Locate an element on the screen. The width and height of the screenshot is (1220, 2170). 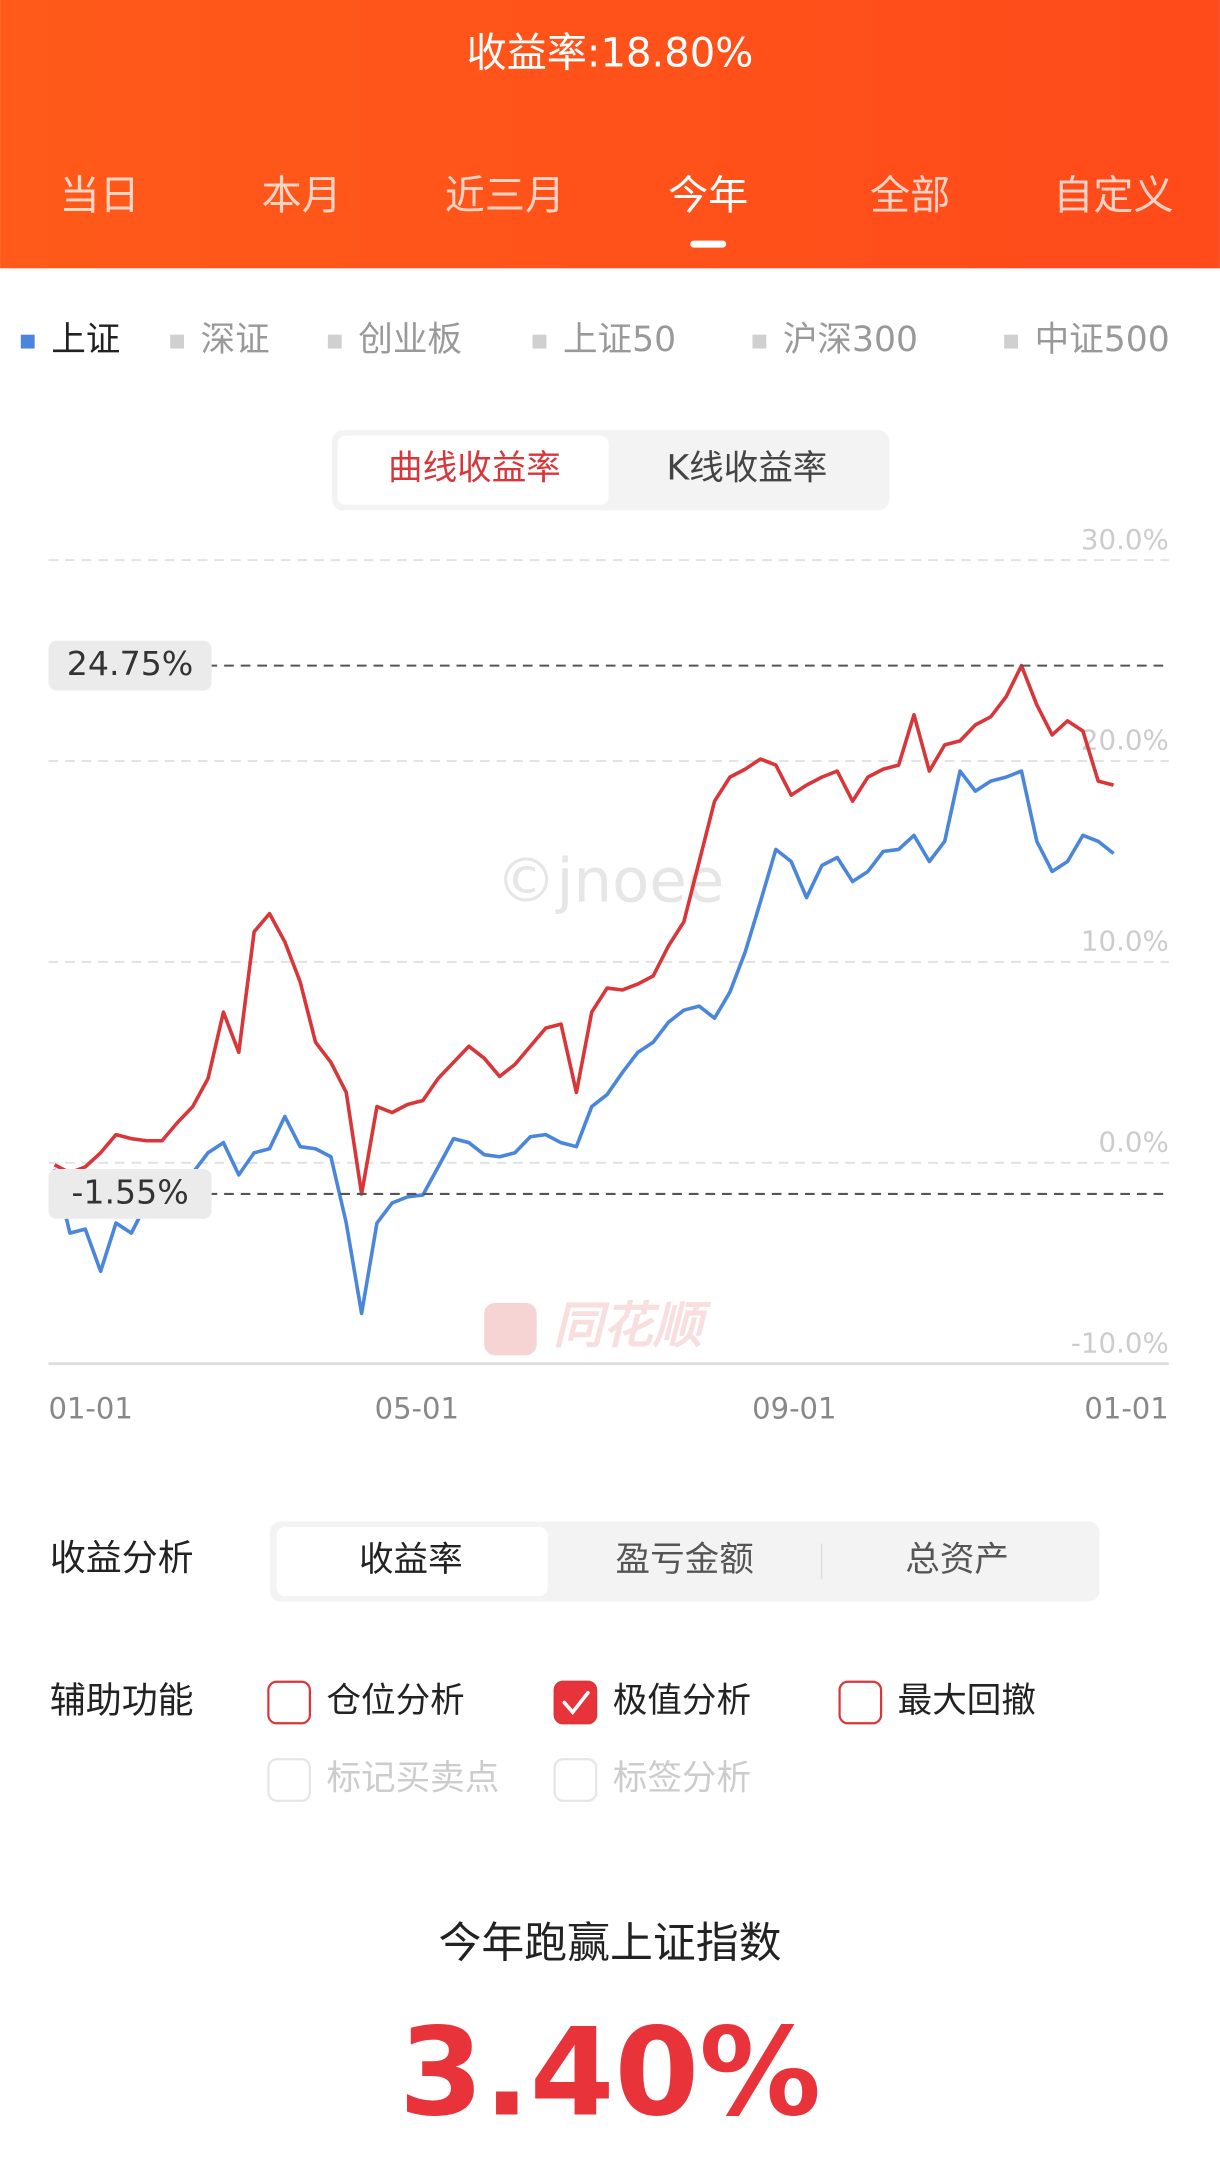
period-tab: 近三月 is located at coordinates (505, 196).